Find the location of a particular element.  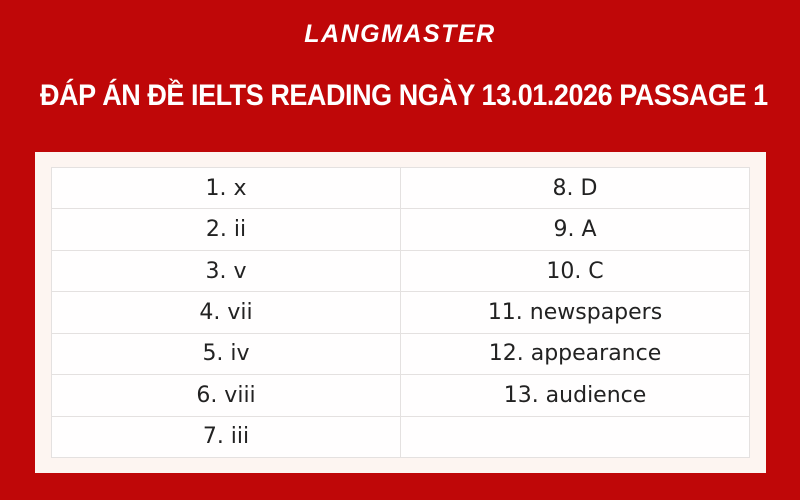

answer-cell: 5. iv is located at coordinates (226, 354).